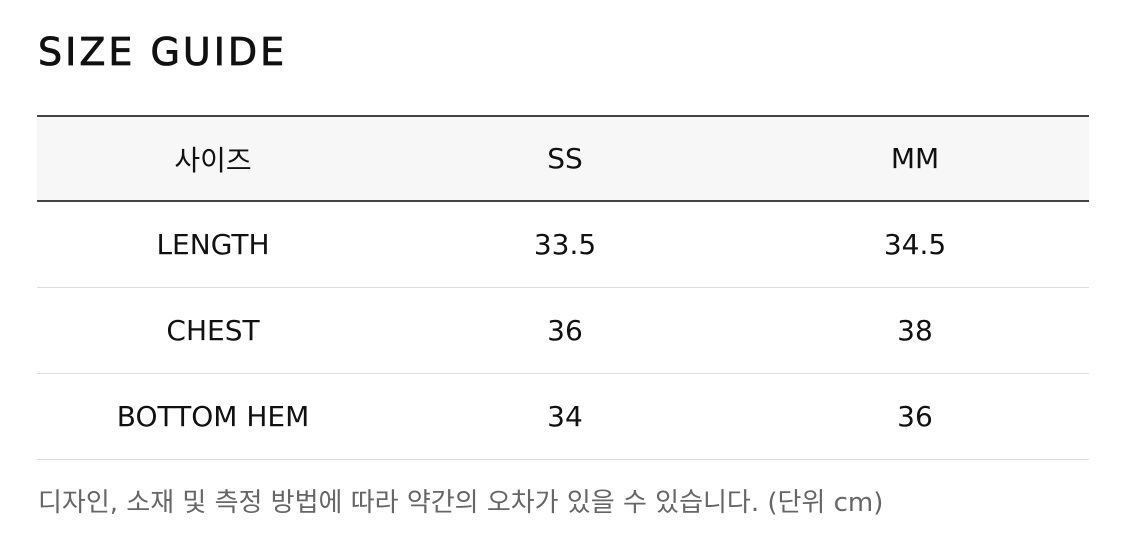 This screenshot has width=1125, height=547. Describe the element at coordinates (213, 244) in the screenshot. I see `row-label: LENGTH` at that location.